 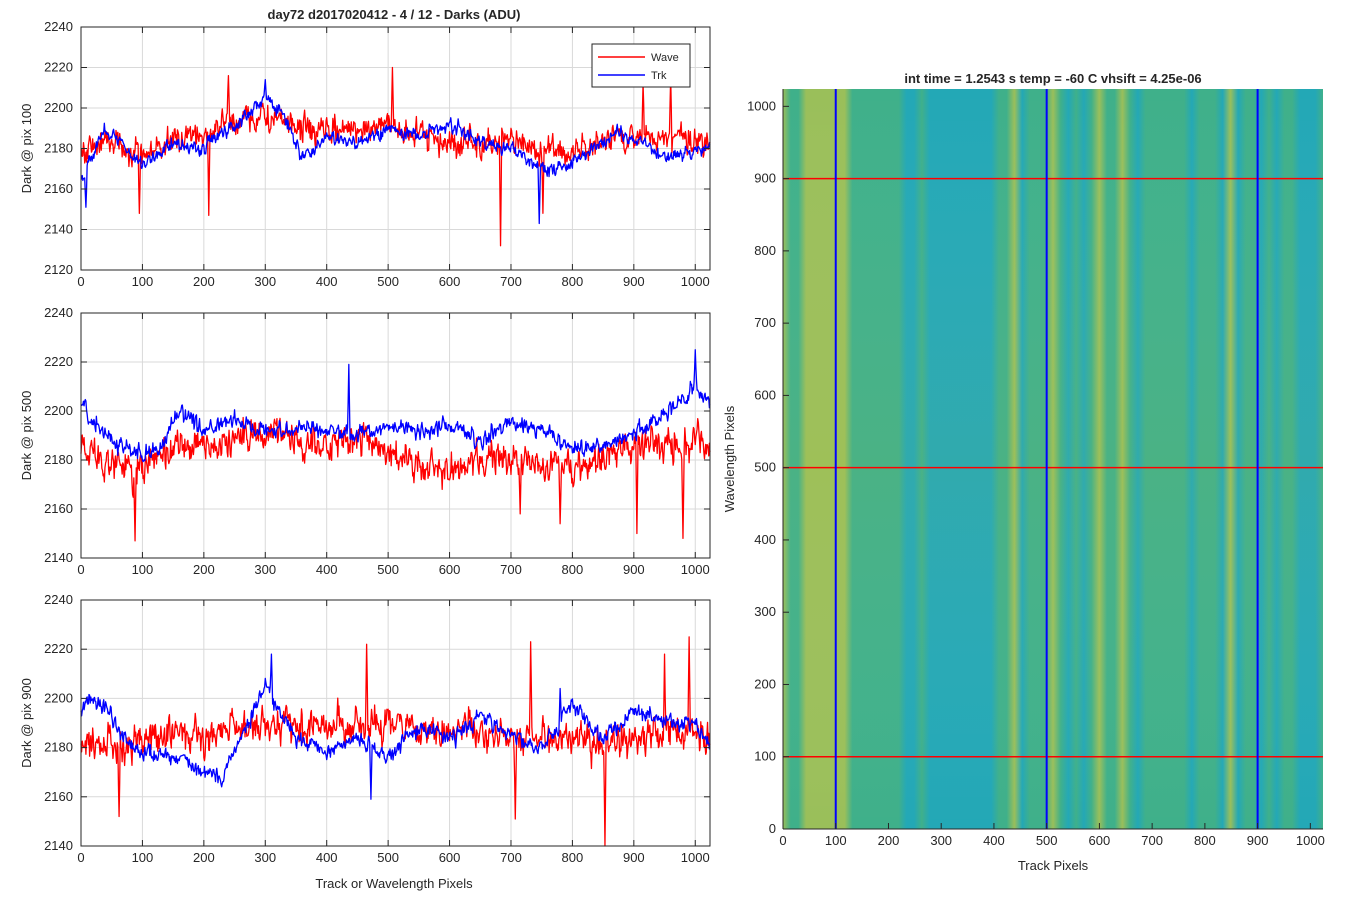 What do you see at coordinates (765, 611) in the screenshot?
I see `y-tick-label: 300` at bounding box center [765, 611].